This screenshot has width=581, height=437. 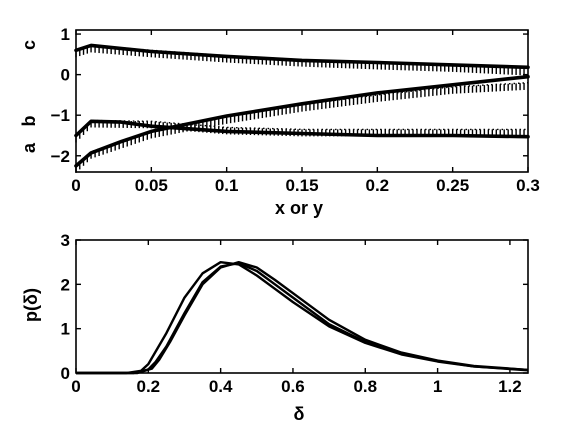 What do you see at coordinates (60, 156) in the screenshot?
I see `y-tick-label: −2` at bounding box center [60, 156].